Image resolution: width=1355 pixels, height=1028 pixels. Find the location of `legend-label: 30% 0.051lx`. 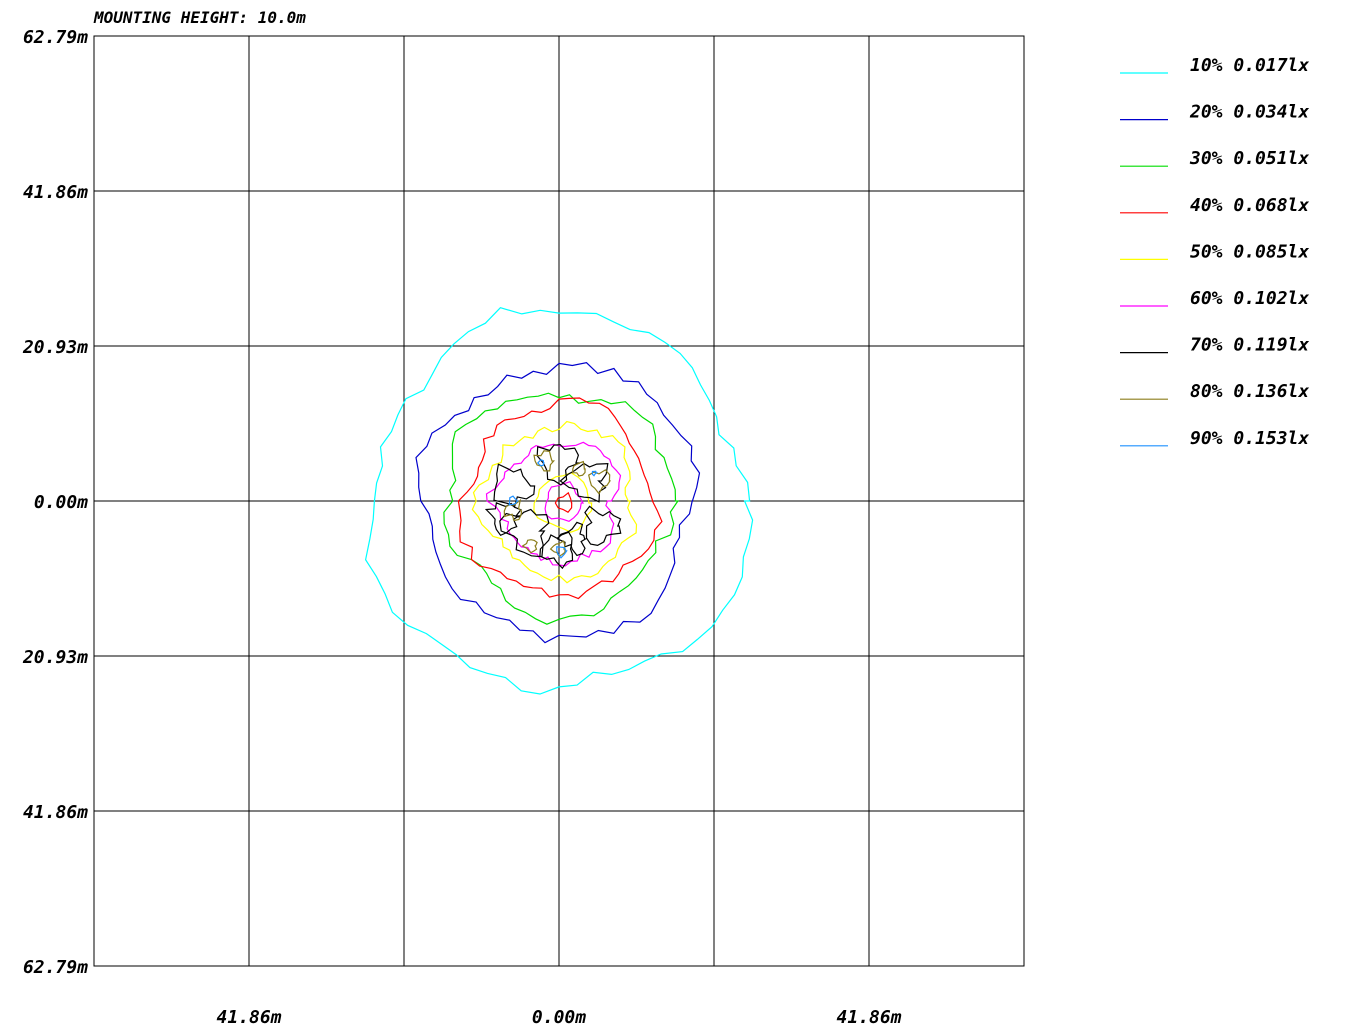

legend-label: 30% 0.051lx is located at coordinates (1249, 158).